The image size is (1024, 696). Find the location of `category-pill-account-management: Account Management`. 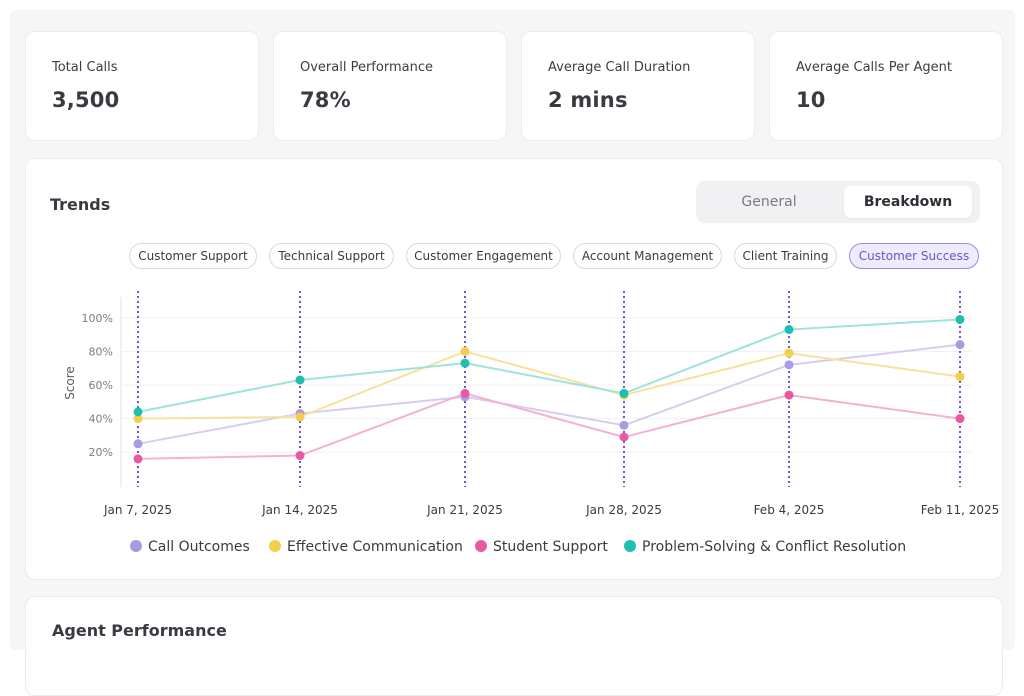

category-pill-account-management: Account Management is located at coordinates (647, 256).